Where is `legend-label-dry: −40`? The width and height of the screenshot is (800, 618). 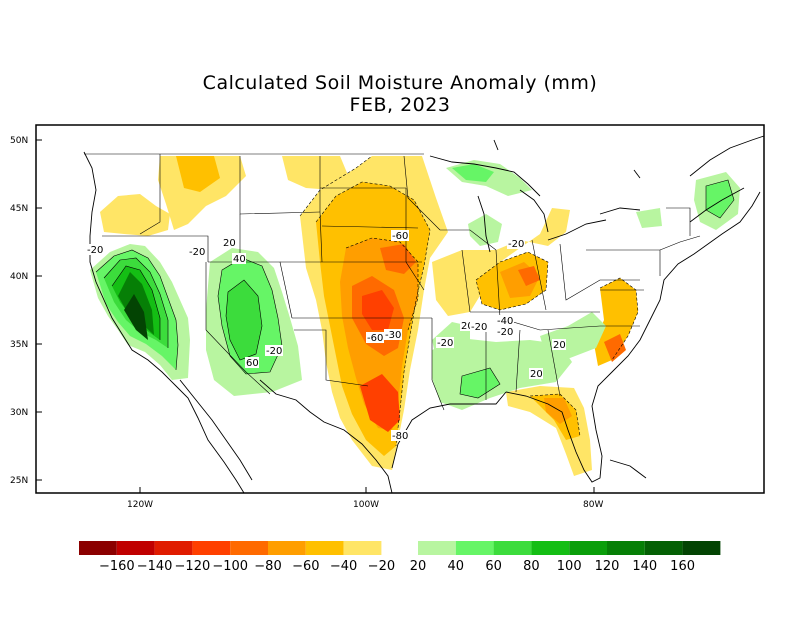 legend-label-dry: −40 is located at coordinates (343, 566).